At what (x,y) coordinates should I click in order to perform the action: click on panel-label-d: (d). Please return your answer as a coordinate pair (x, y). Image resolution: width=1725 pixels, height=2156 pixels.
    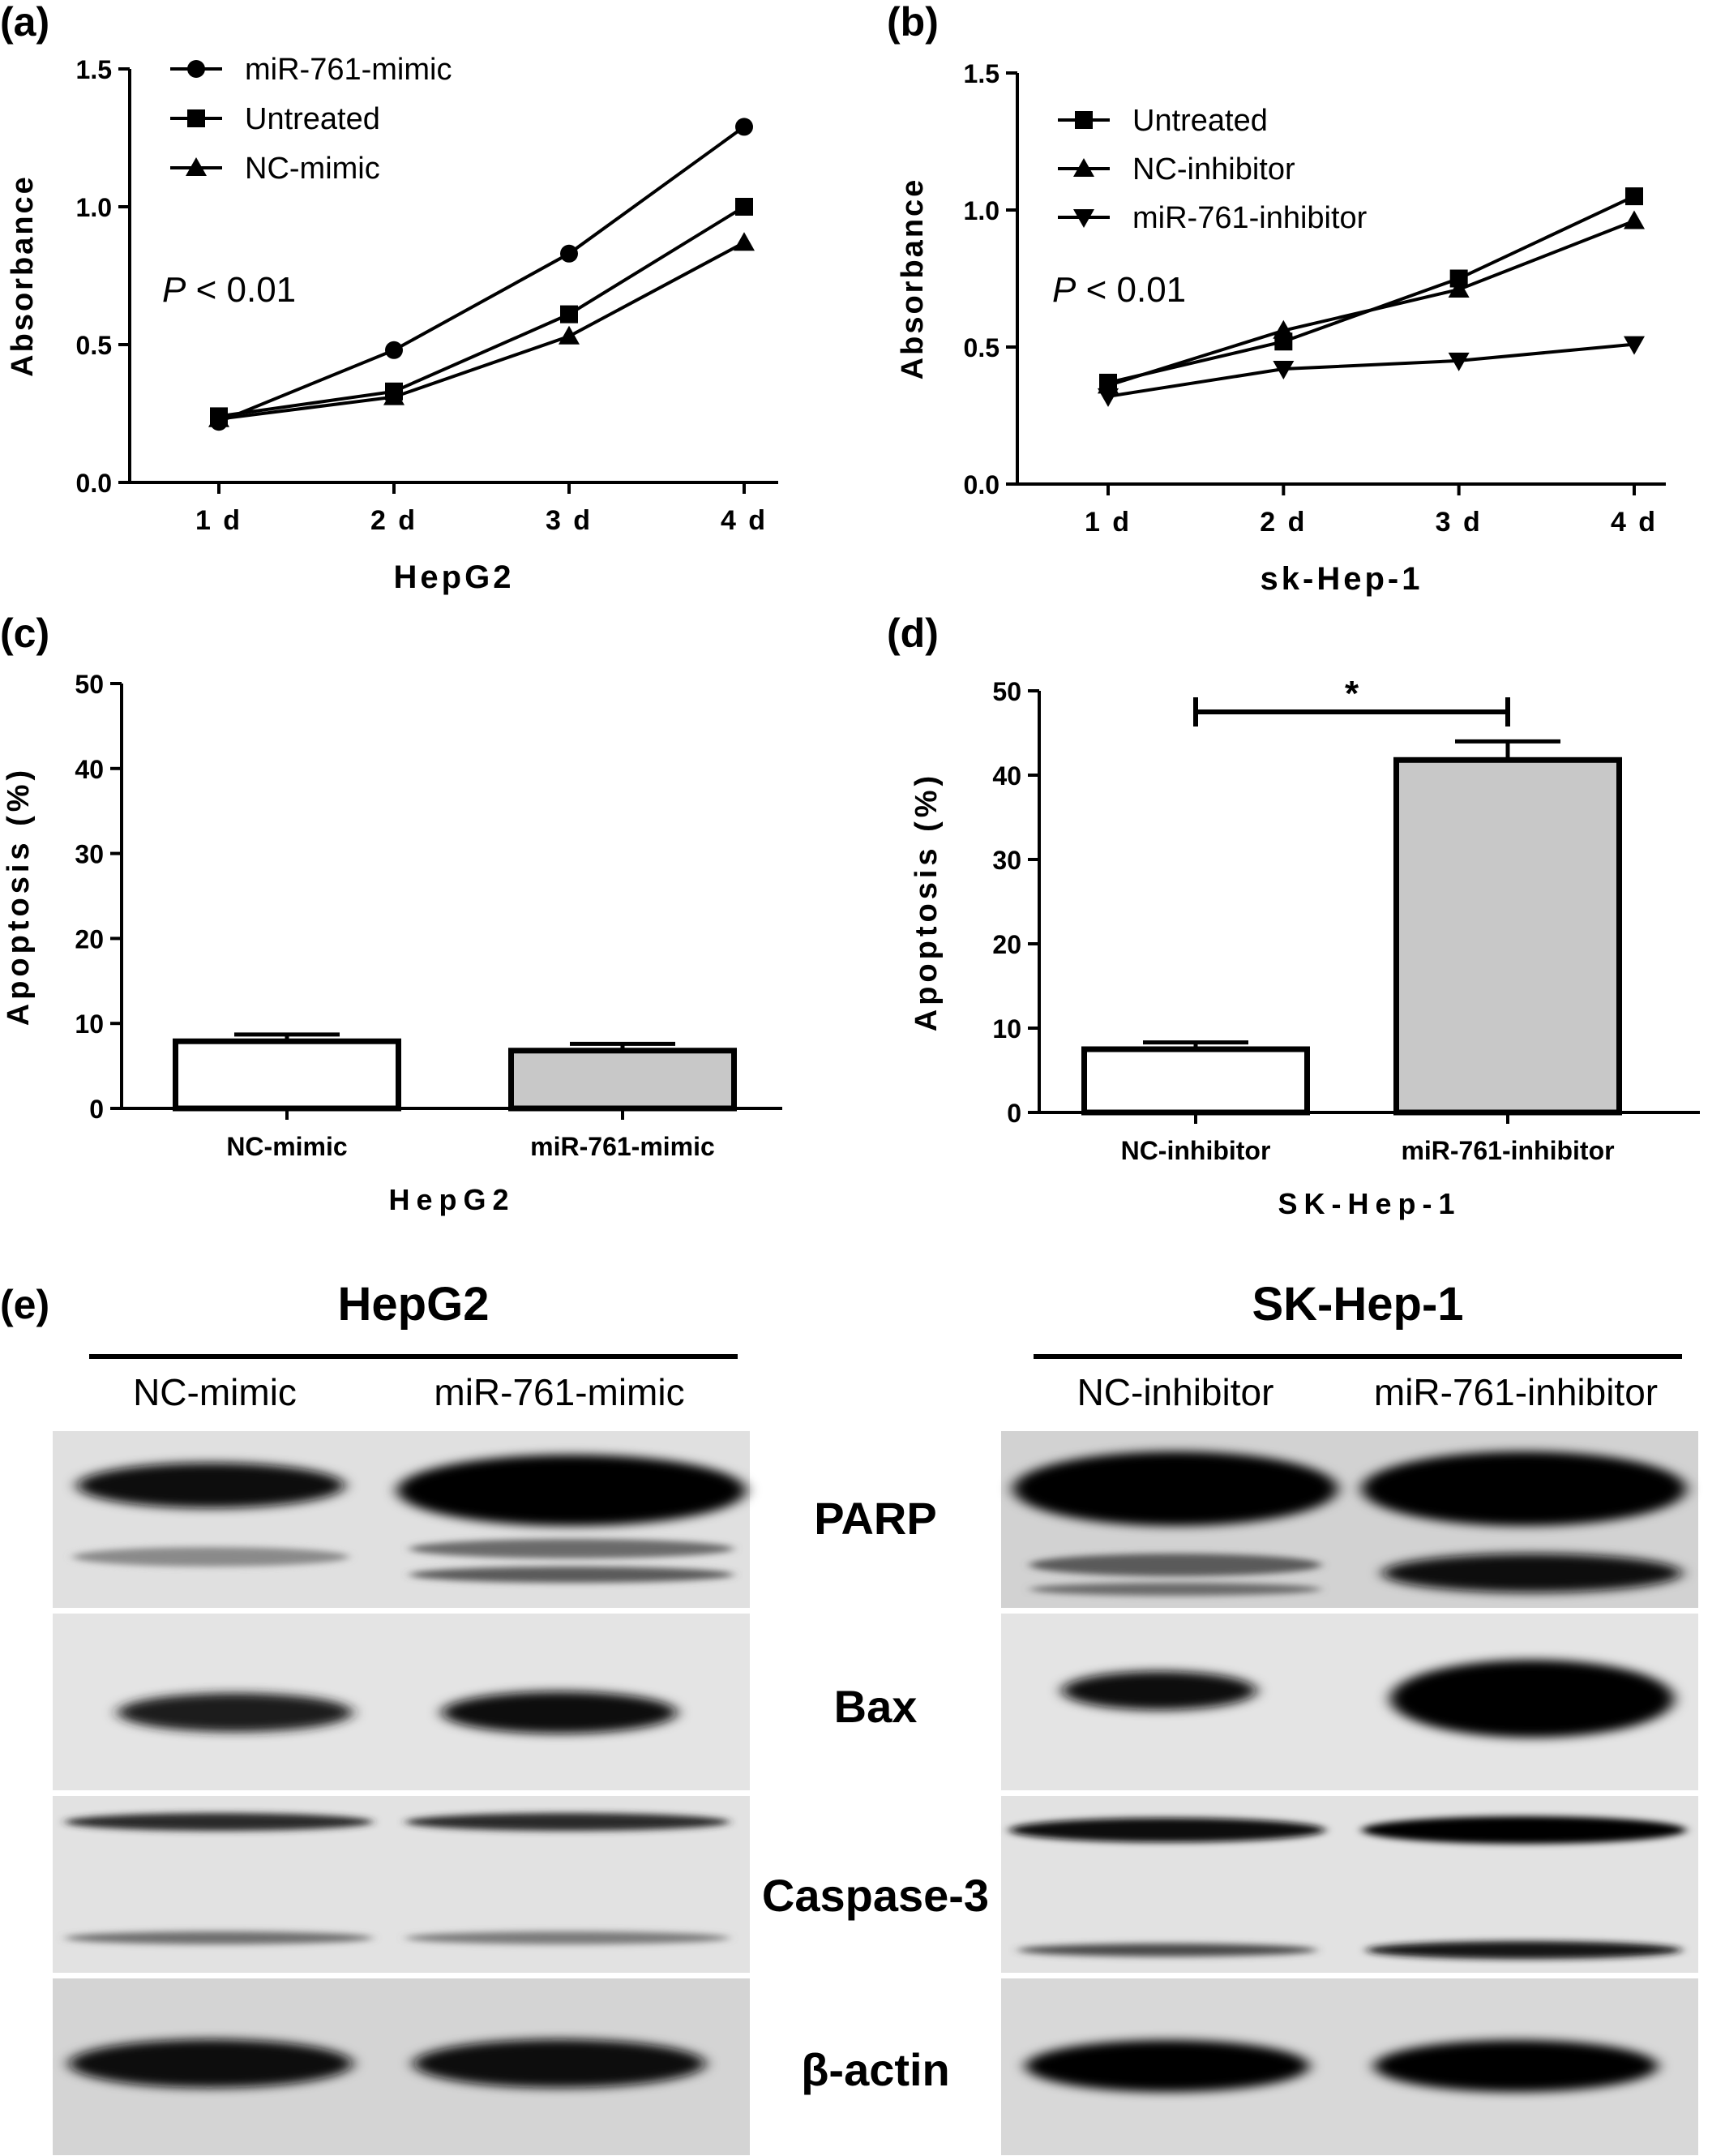
    Looking at the image, I should click on (913, 633).